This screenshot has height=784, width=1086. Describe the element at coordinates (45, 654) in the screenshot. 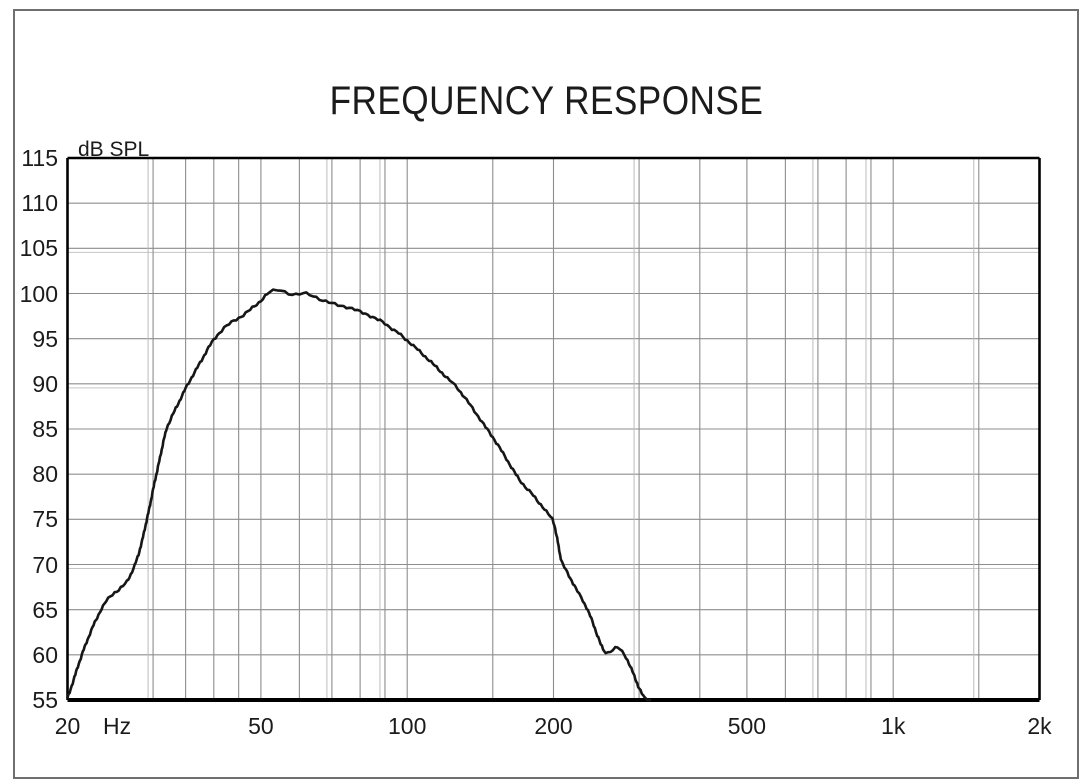

I see `y-tick-label: 60` at that location.